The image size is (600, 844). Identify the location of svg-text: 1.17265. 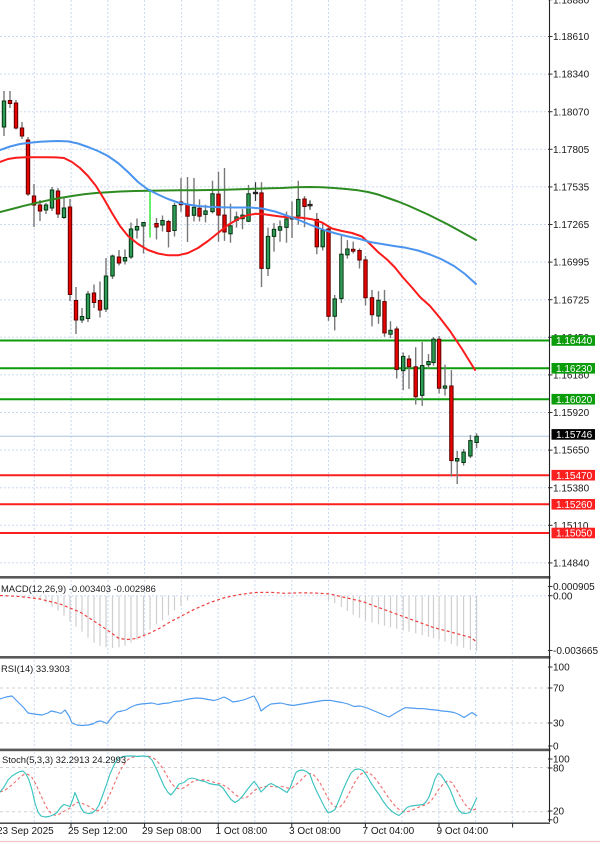
(571, 225).